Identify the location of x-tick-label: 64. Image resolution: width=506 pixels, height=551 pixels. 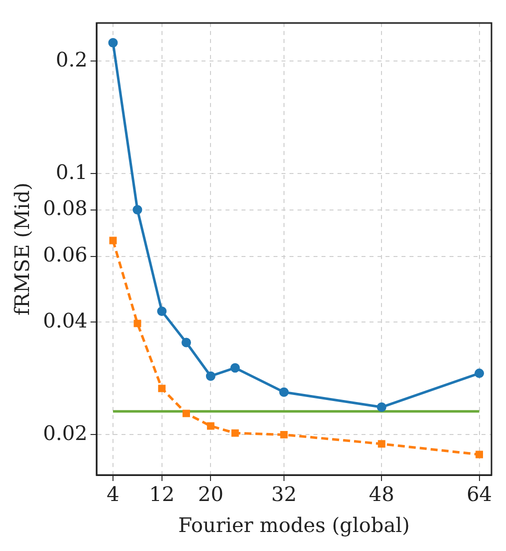
(479, 494).